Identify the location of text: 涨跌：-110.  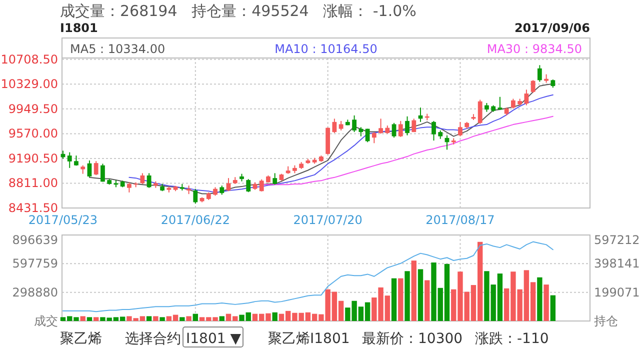
(512, 339).